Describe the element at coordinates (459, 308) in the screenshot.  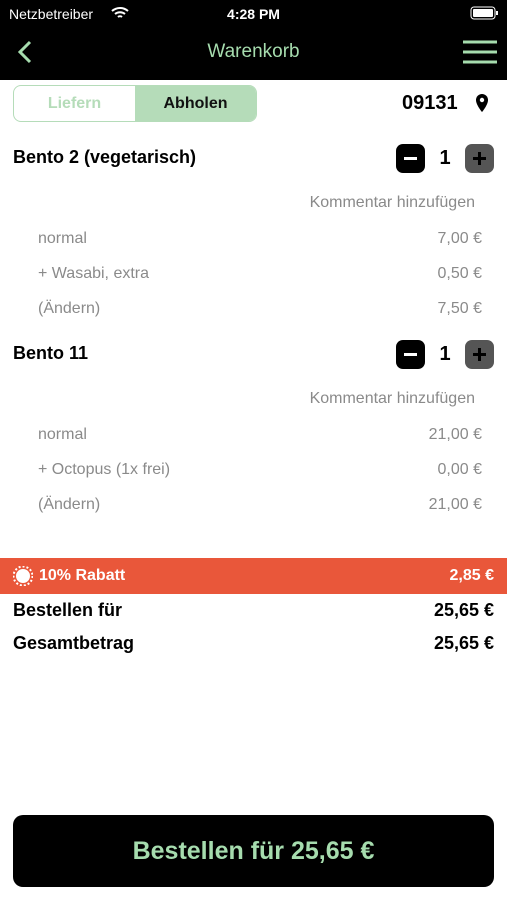
I see `option-price: 7,50 €` at that location.